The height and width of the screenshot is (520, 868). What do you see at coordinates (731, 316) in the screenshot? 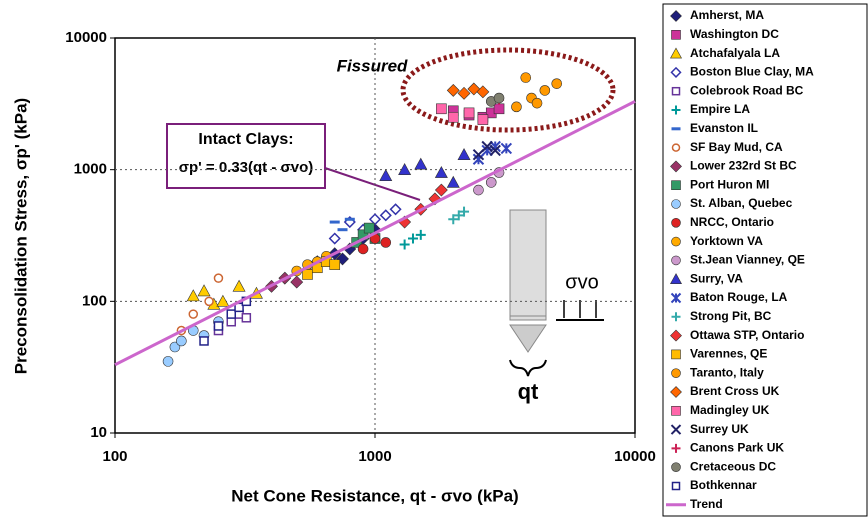
I see `legend-label: Strong Pit, BC` at bounding box center [731, 316].